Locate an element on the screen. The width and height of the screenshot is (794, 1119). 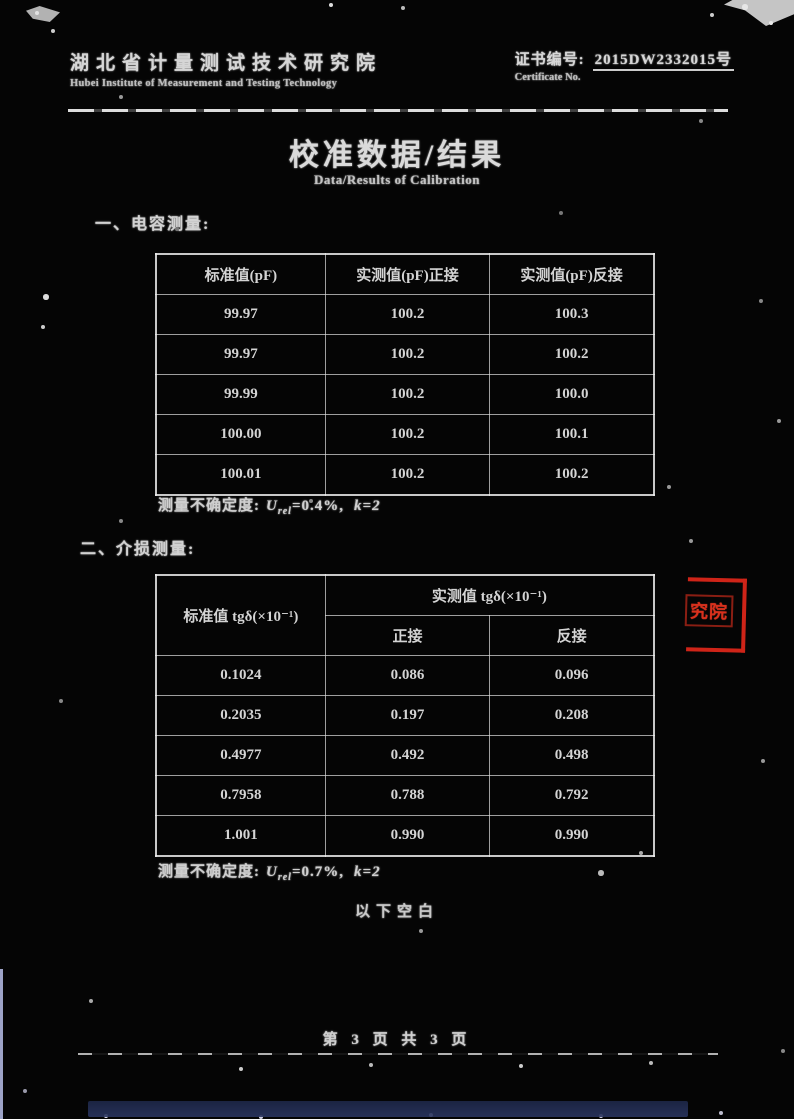
cell-standard: 99.99 is located at coordinates (240, 394).